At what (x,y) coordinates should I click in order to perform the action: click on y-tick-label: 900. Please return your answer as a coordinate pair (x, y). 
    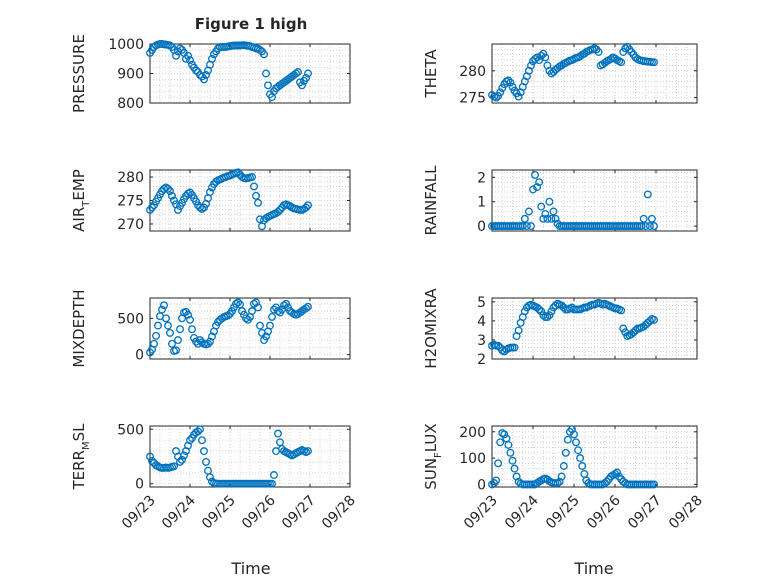
    Looking at the image, I should click on (130, 75).